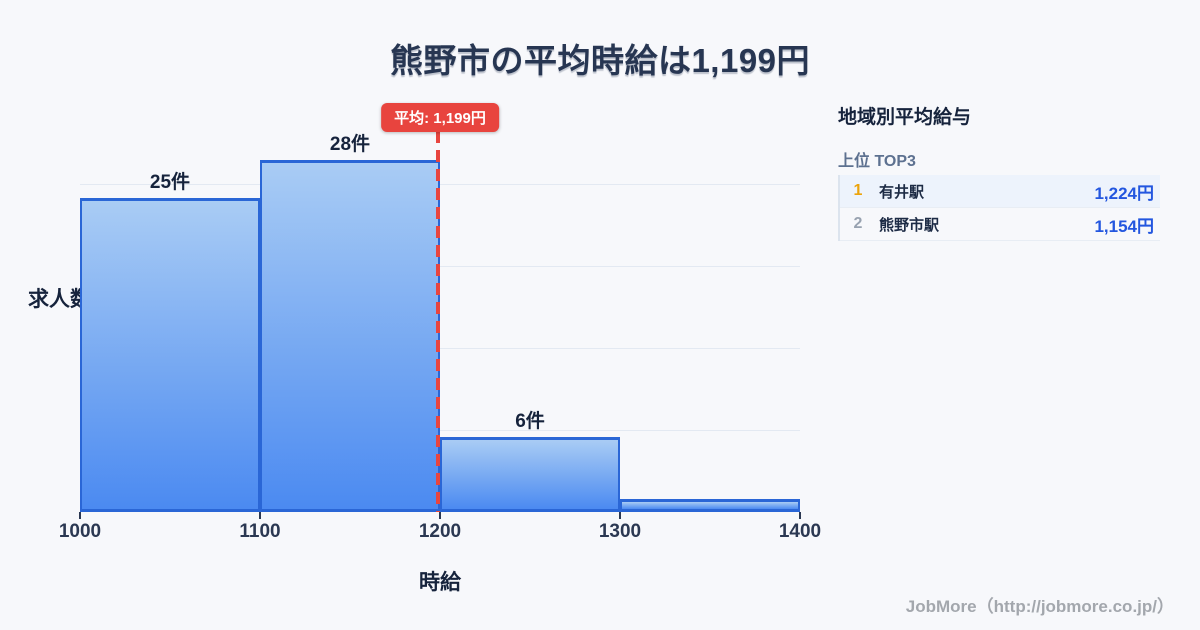 The width and height of the screenshot is (1200, 630). What do you see at coordinates (902, 192) in the screenshot?
I see `station-name: 有井駅` at bounding box center [902, 192].